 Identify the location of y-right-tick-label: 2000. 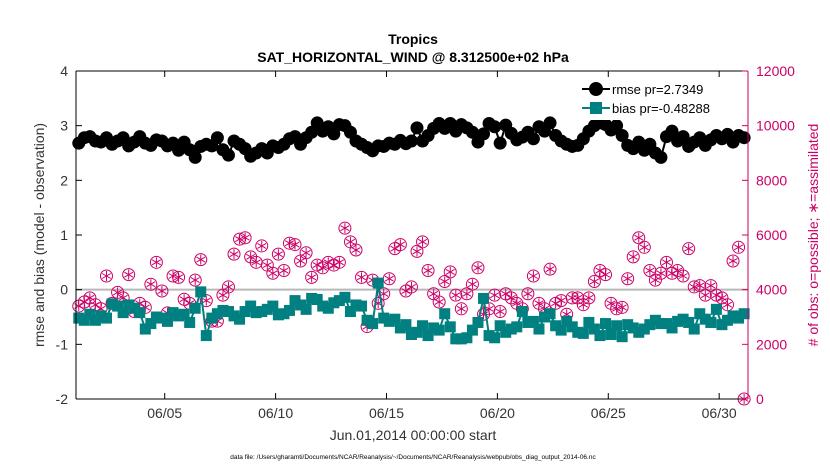
(771, 344).